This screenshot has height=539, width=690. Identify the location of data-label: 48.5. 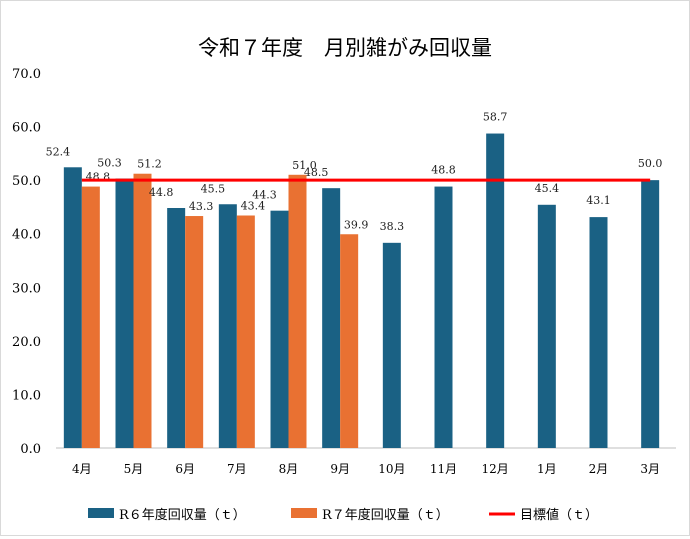
(316, 172).